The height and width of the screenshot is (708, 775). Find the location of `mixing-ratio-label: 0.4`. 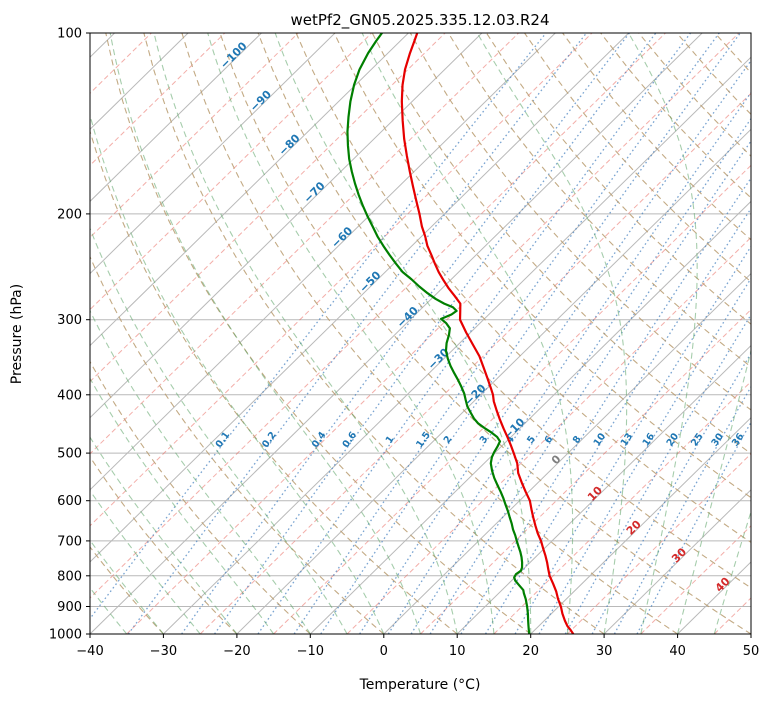

mixing-ratio-label: 0.4 is located at coordinates (319, 440).